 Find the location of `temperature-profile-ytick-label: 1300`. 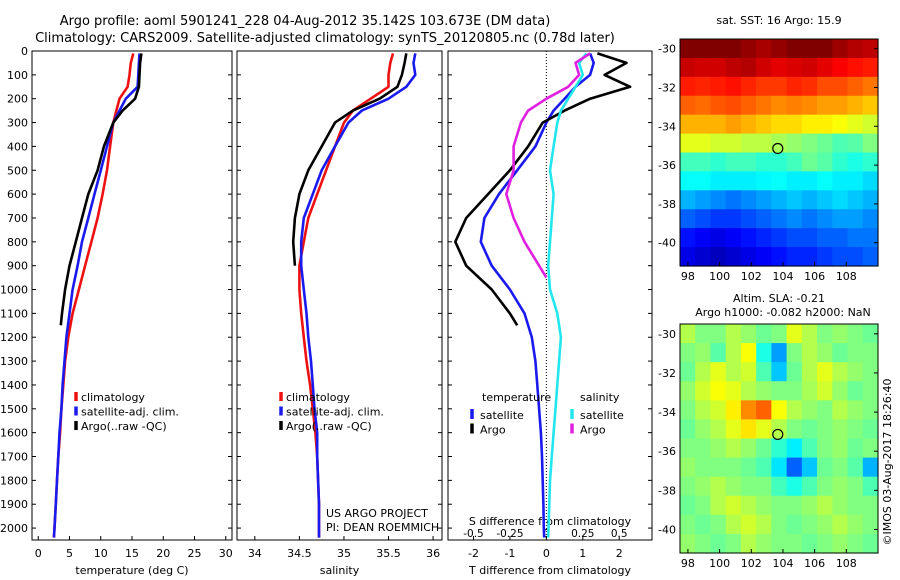

temperature-profile-ytick-label: 1300 is located at coordinates (14, 361).